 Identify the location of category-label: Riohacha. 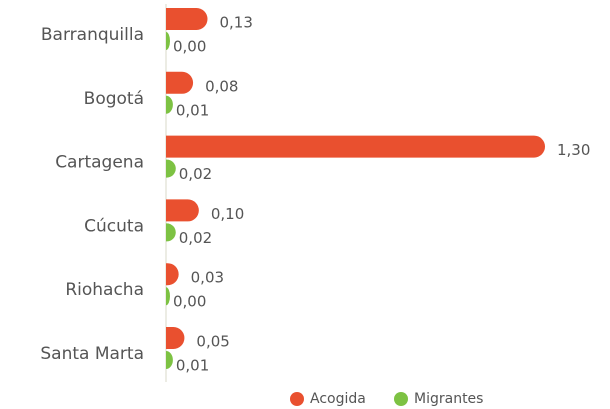
(104, 290).